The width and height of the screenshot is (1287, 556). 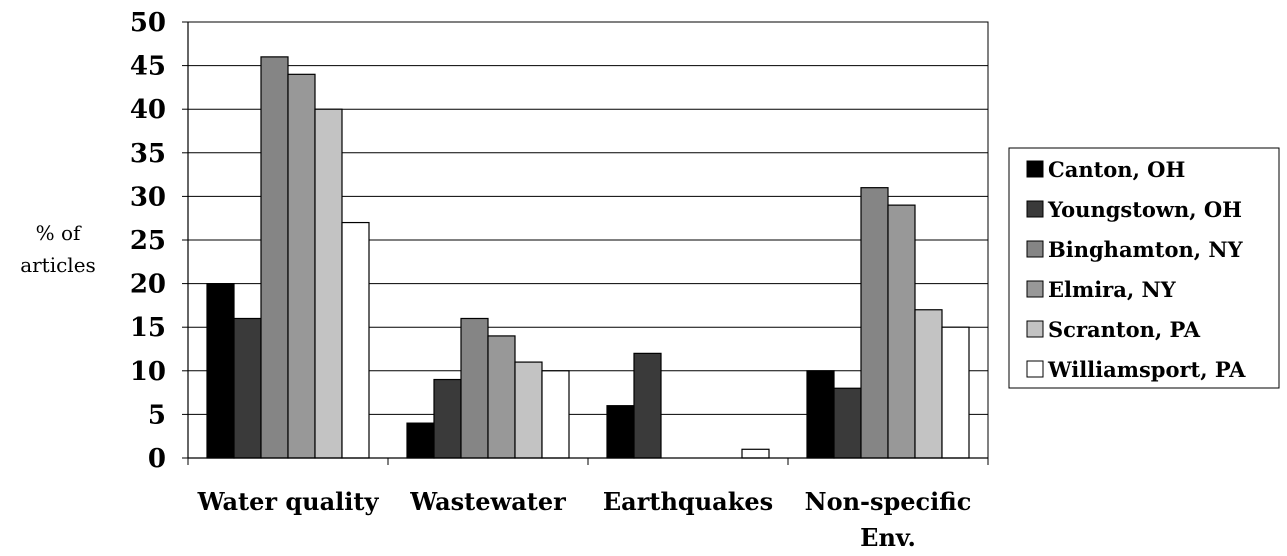 I want to click on legend-label: Williamsport, PA, so click(x=1146, y=369).